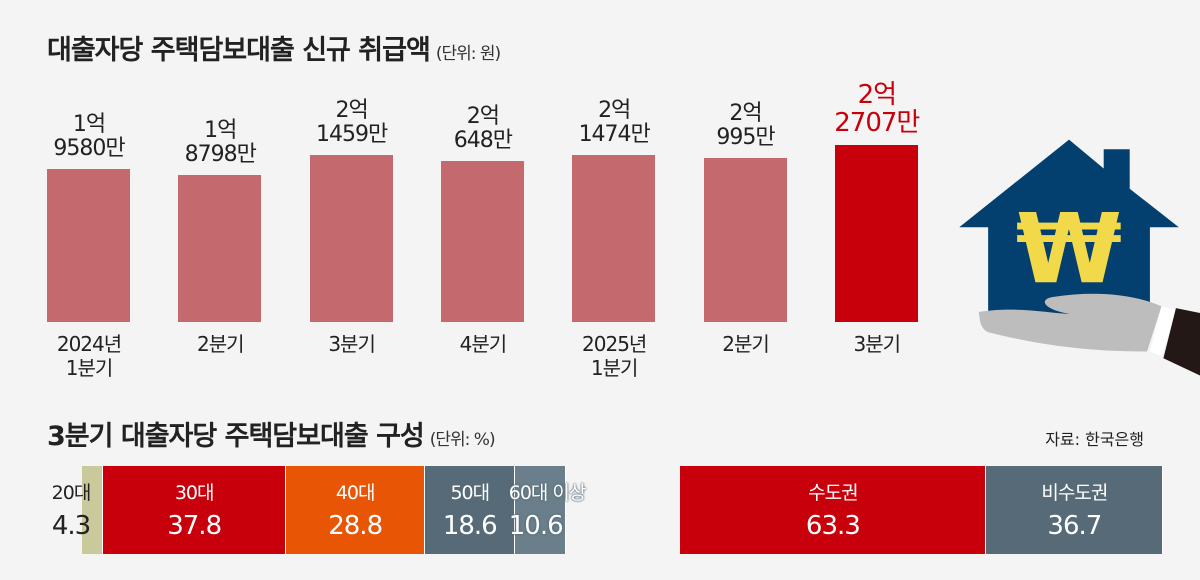  I want to click on segment-label: 20대 4.3, so click(71, 511).